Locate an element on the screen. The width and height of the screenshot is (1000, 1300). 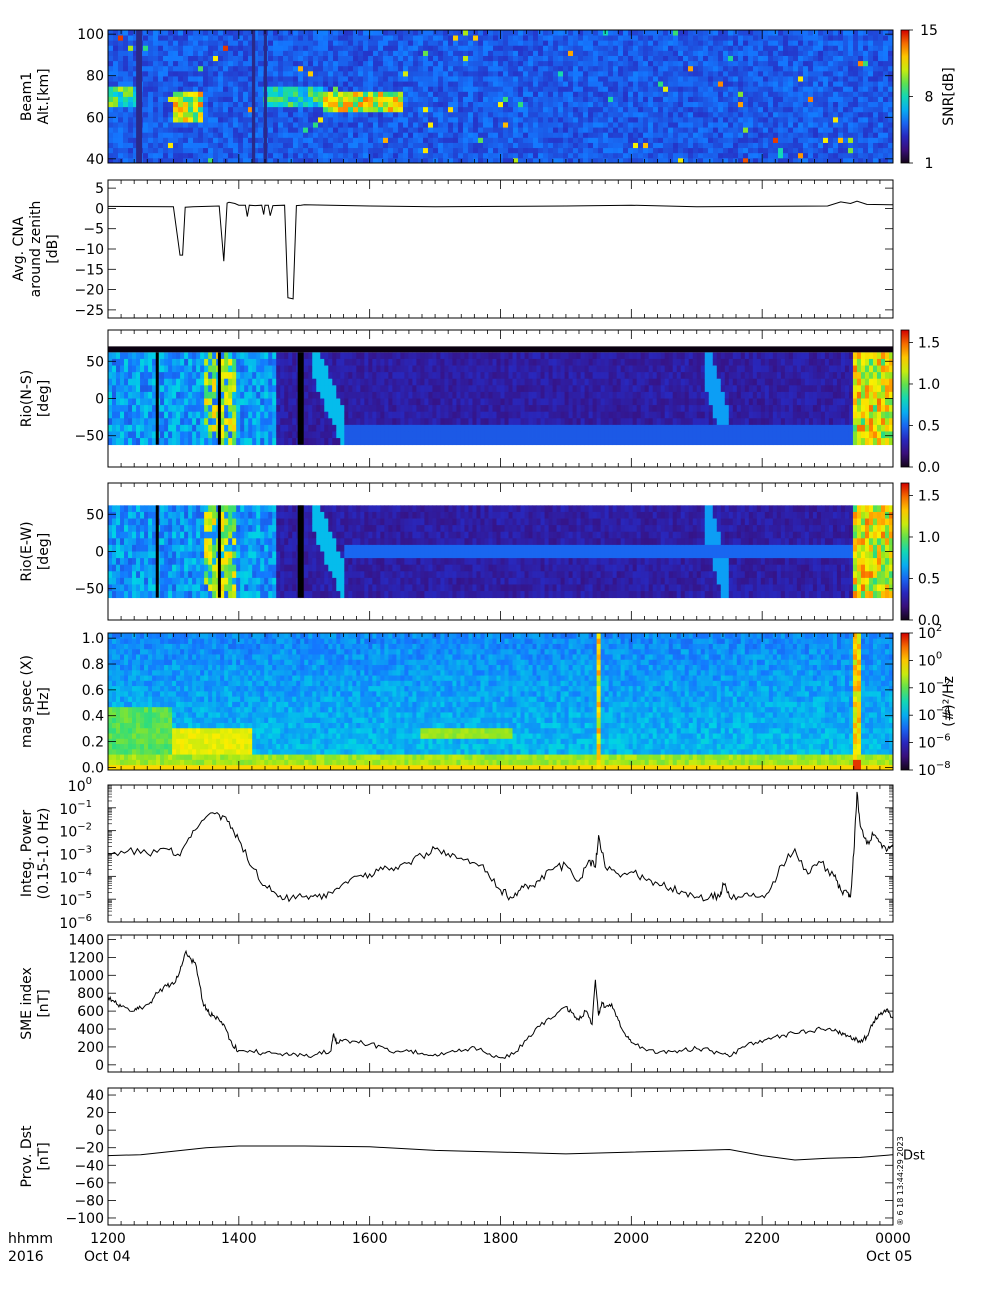
magnetometer-spectrum-colorbar-tick-label: 10⁰ is located at coordinates (930, 659).